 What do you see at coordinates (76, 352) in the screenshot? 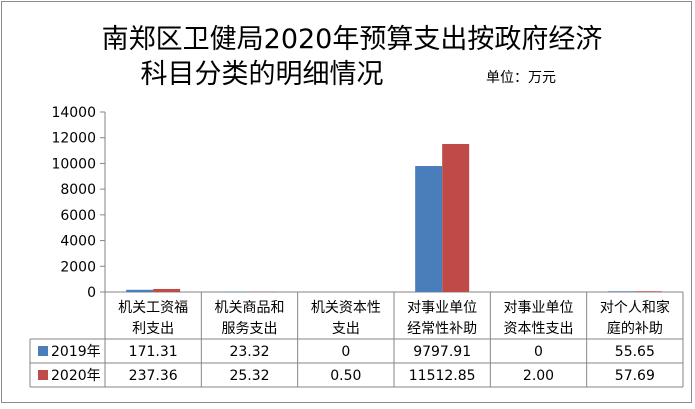
I see `legend-label-2019年: 2019年` at bounding box center [76, 352].